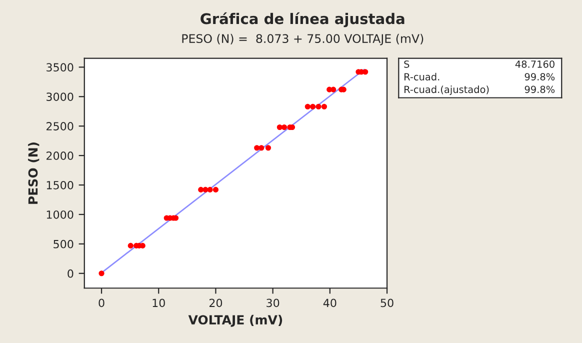  Describe the element at coordinates (407, 64) in the screenshot. I see `text: S` at that location.